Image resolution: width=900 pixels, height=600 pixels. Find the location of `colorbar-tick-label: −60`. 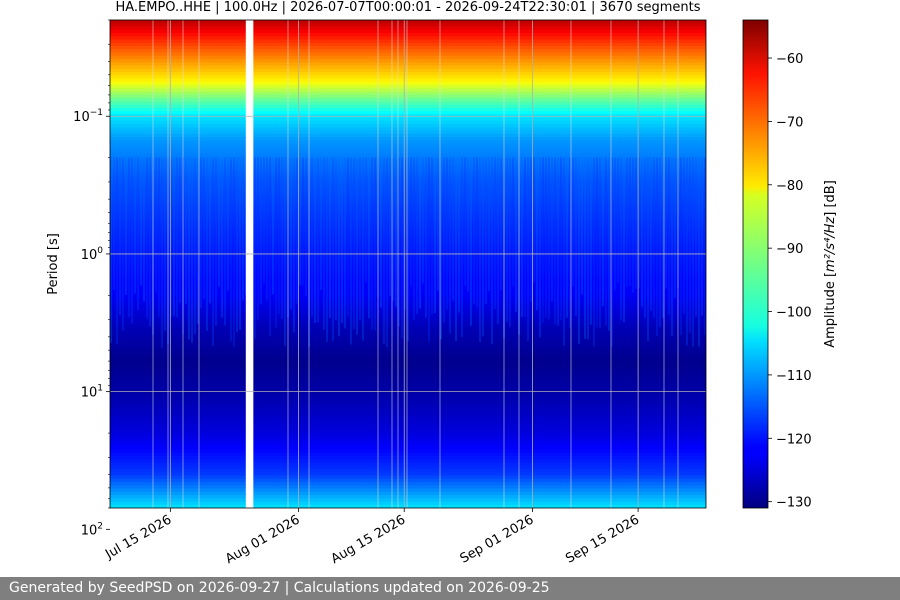

colorbar-tick-label: −60 is located at coordinates (789, 59).